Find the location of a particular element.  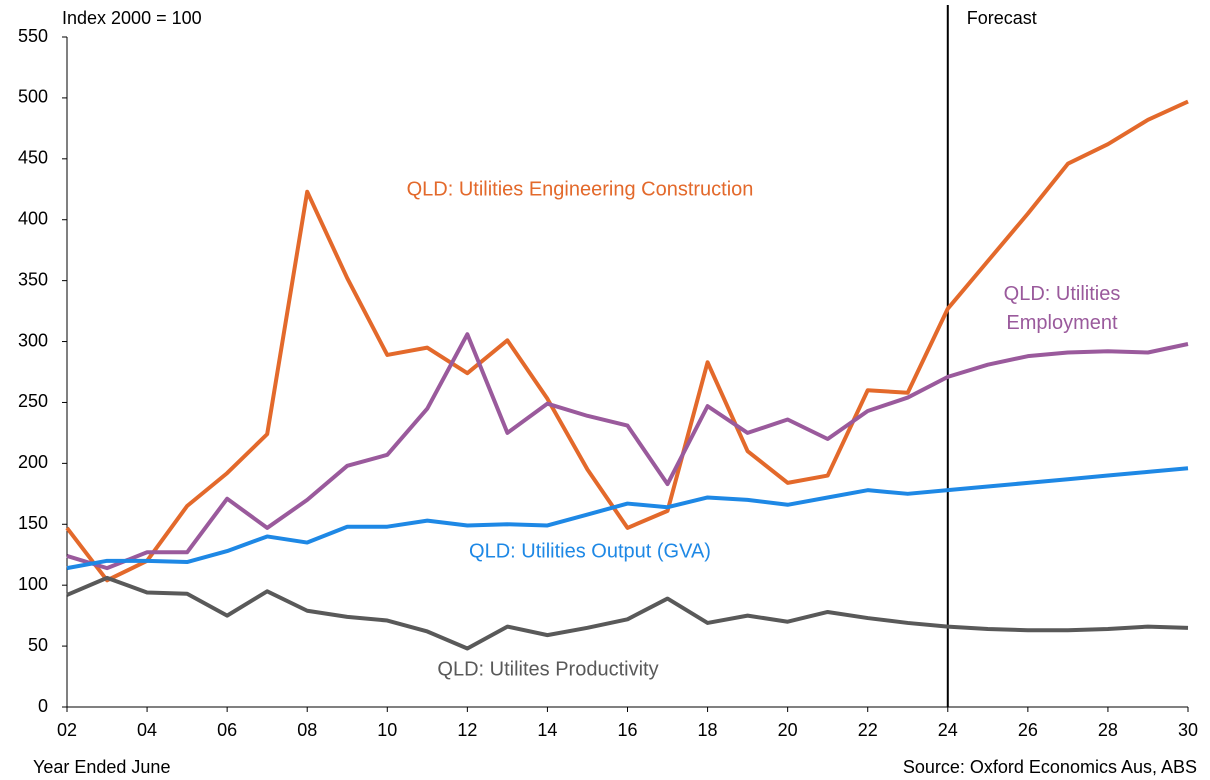

y-tick-label: 500 is located at coordinates (33, 97).